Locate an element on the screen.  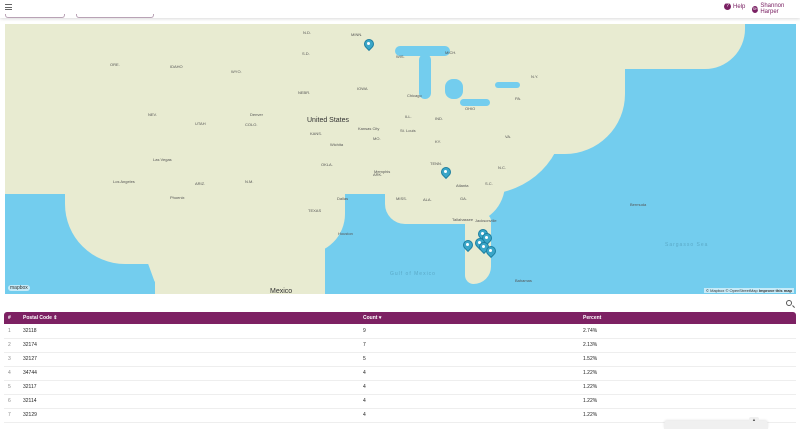
map-label: Memphis is located at coordinates (382, 171).